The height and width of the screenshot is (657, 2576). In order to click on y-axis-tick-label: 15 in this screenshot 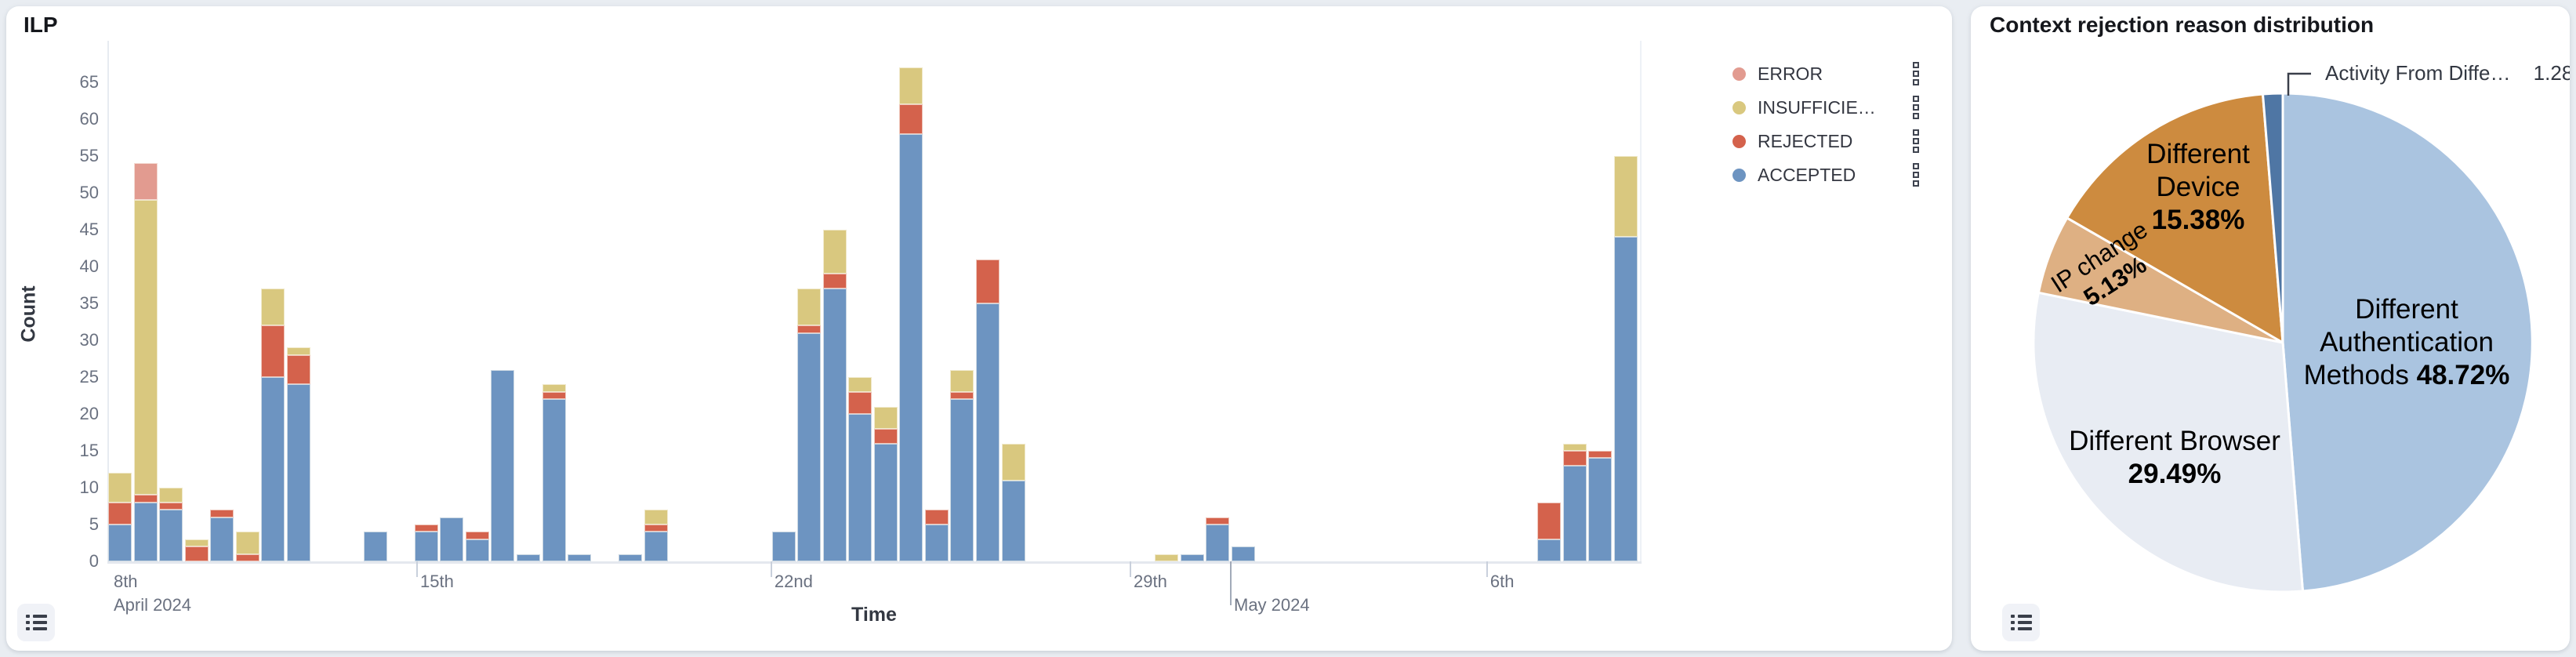, I will do `click(89, 450)`.